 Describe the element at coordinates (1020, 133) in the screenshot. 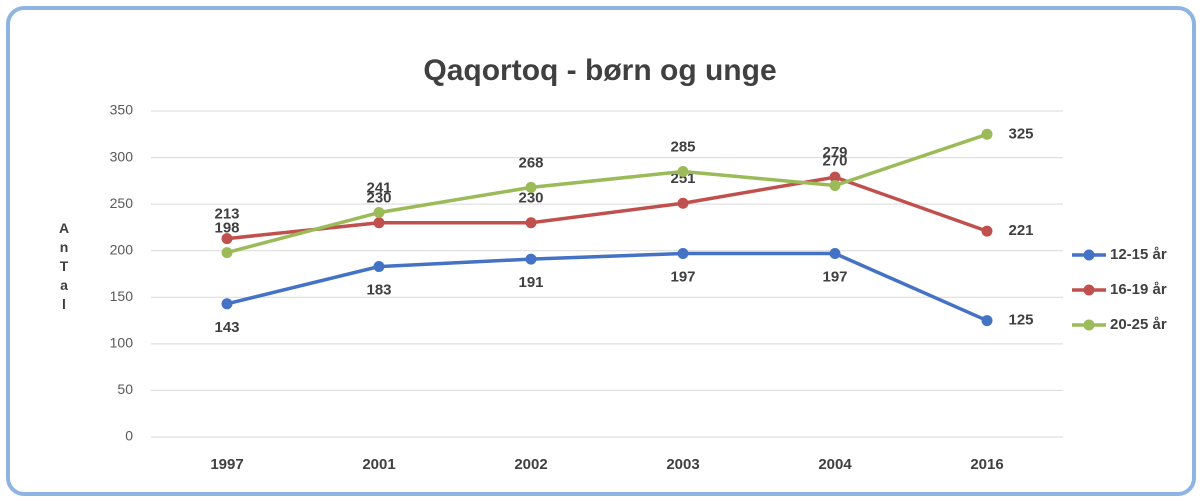

I see `data-label: 325` at that location.